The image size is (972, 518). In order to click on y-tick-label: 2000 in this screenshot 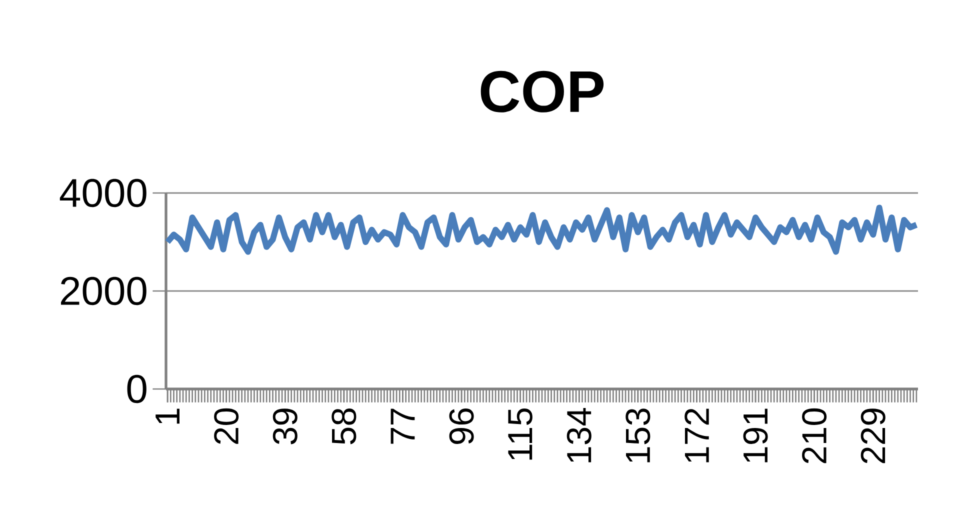, I will do `click(103, 291)`.